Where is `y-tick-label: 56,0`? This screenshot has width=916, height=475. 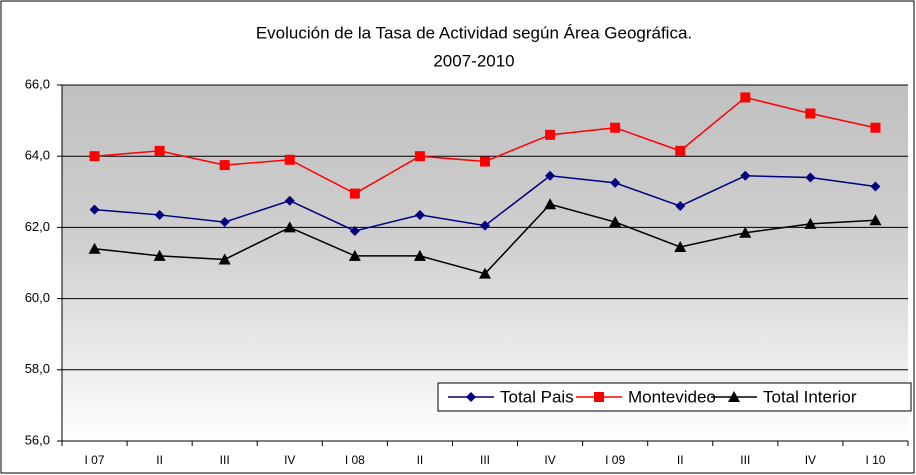 y-tick-label: 56,0 is located at coordinates (37, 439).